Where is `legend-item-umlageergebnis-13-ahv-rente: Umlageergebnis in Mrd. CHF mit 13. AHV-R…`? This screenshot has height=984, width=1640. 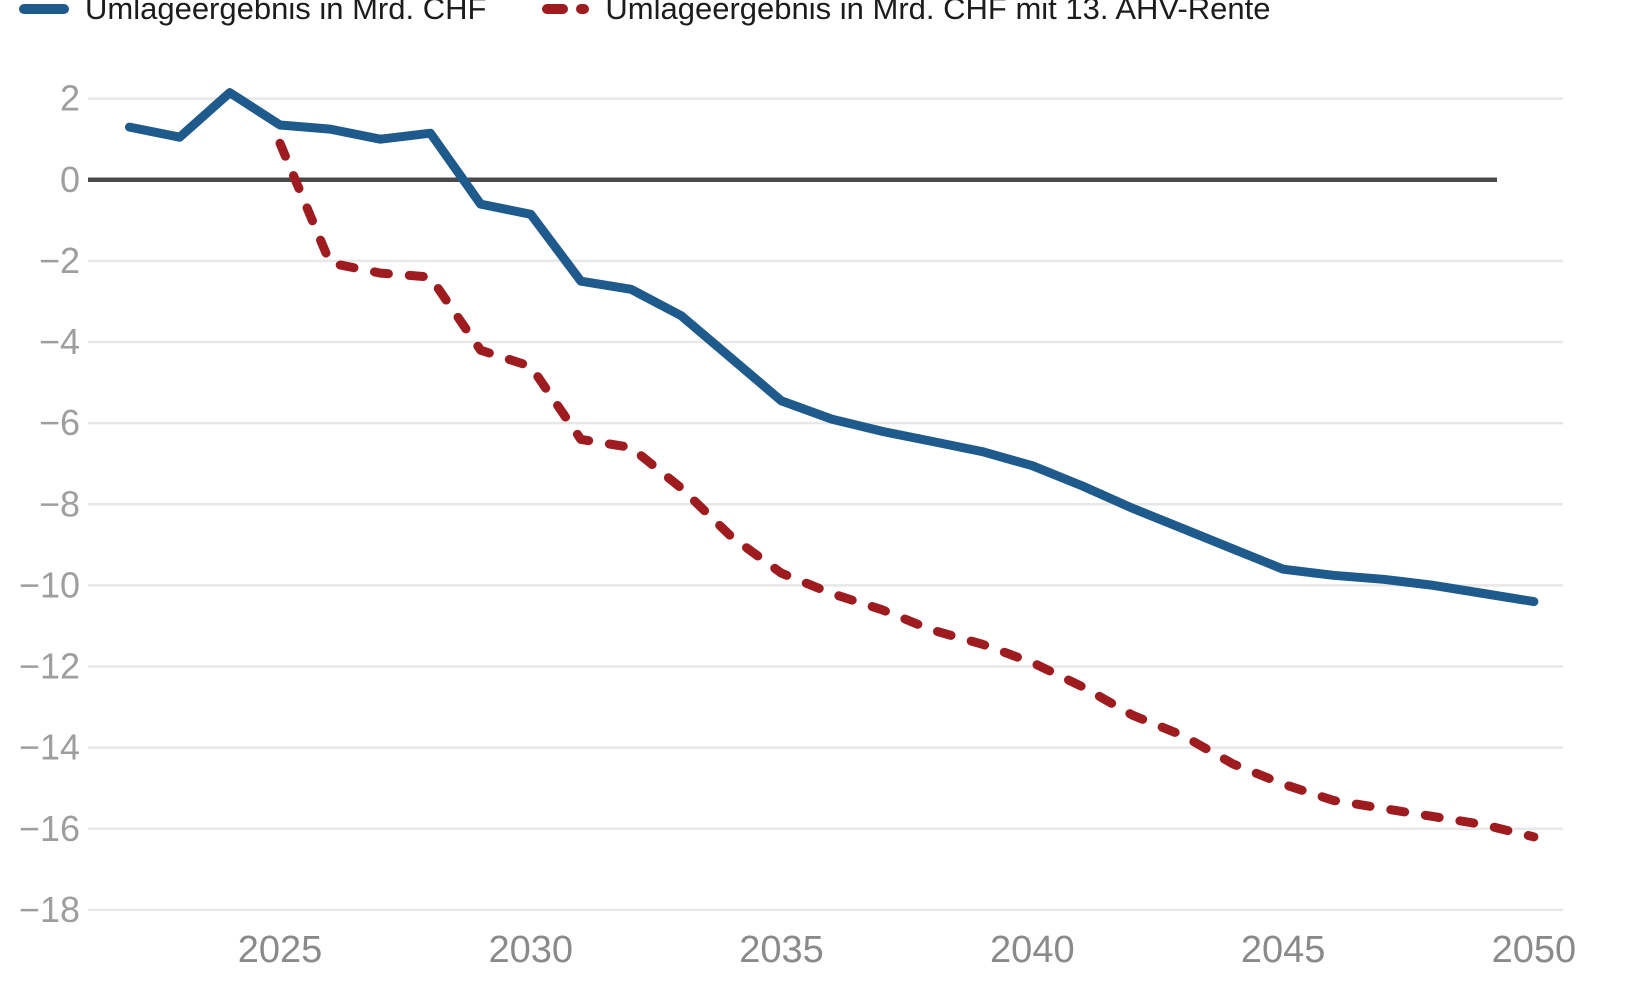 legend-item-umlageergebnis-13-ahv-rente: Umlageergebnis in Mrd. CHF mit 13. AHV-R… is located at coordinates (906, 13).